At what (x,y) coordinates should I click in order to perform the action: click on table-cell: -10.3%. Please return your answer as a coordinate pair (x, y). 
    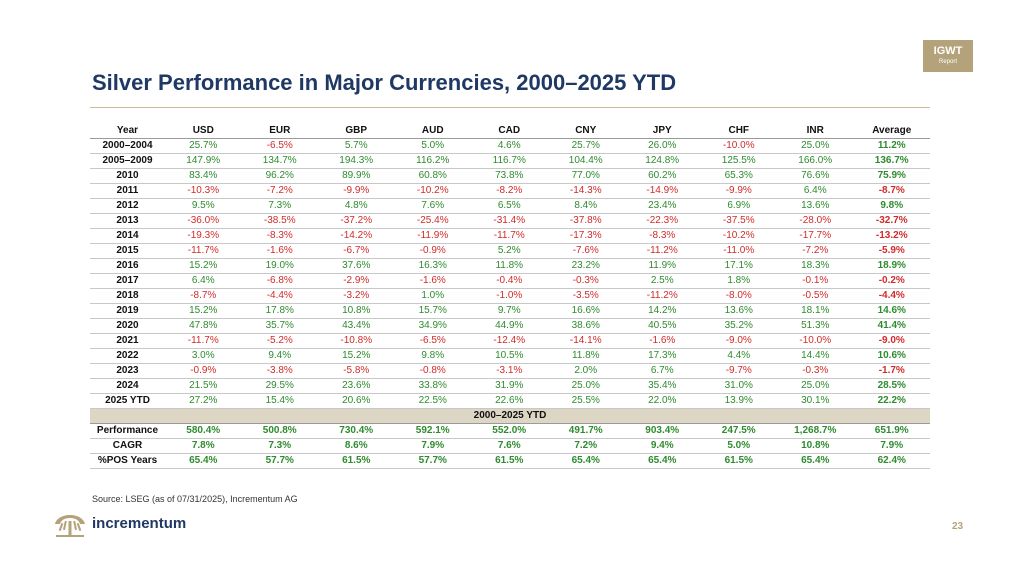
    Looking at the image, I should click on (203, 191).